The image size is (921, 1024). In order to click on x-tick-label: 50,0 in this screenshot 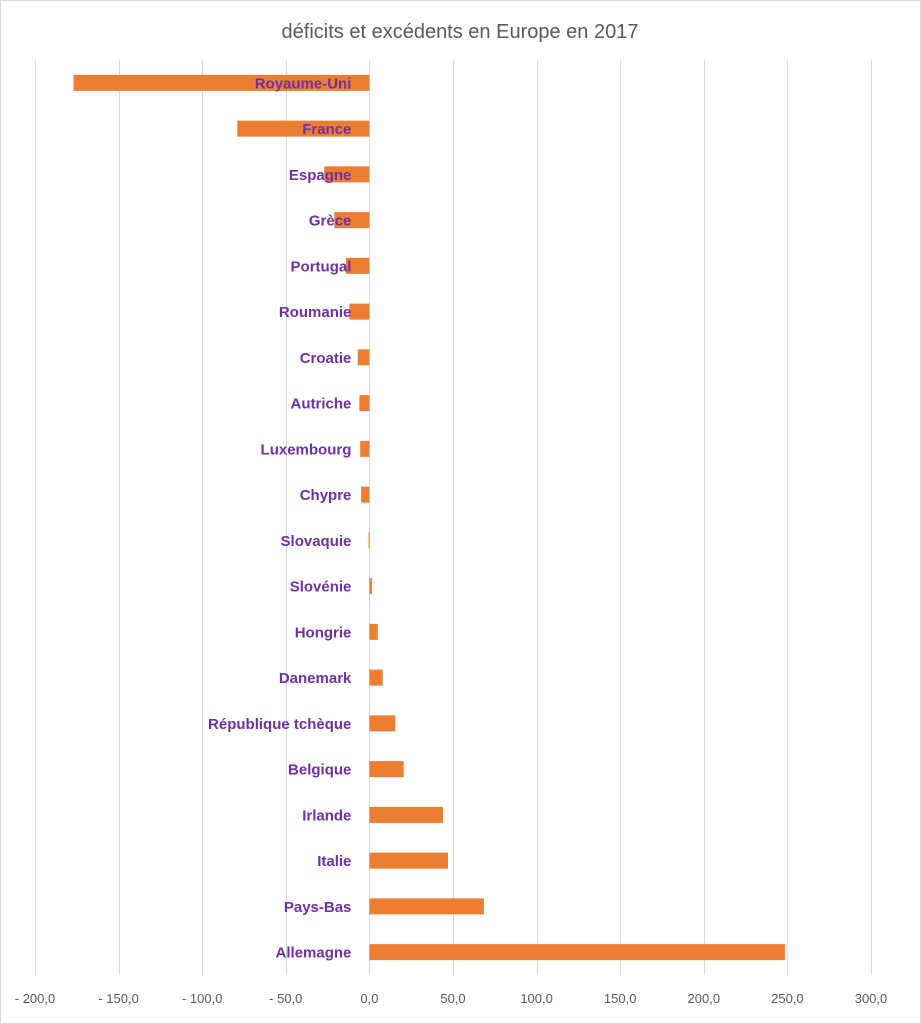, I will do `click(452, 998)`.